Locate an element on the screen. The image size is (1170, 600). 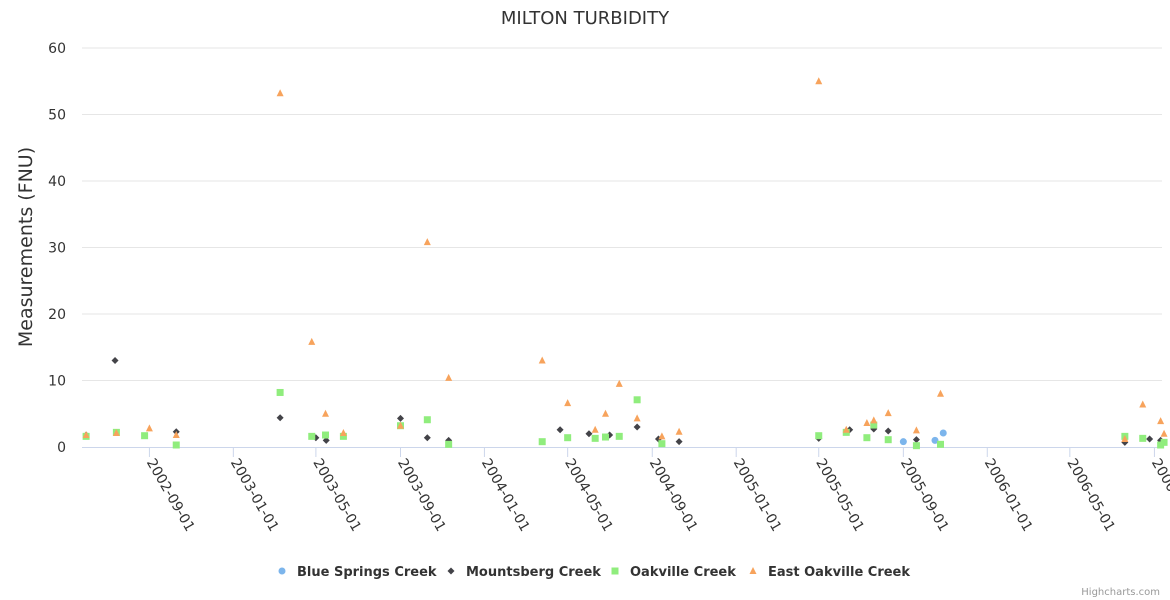
credits-link: Highcharts.com is located at coordinates (1120, 592).